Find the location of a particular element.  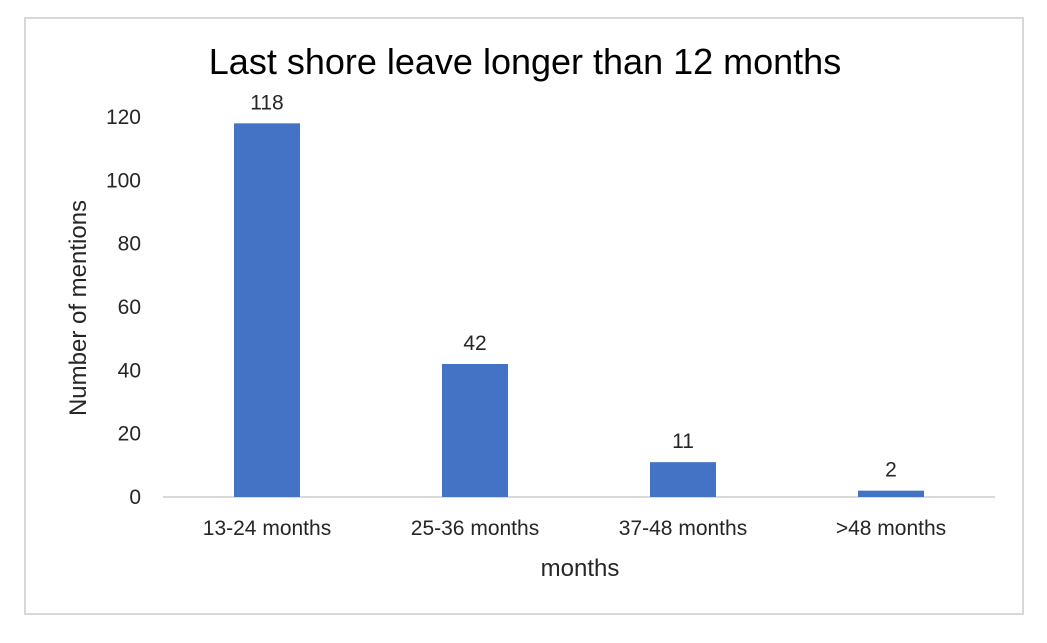

data-label: 11 is located at coordinates (683, 441).